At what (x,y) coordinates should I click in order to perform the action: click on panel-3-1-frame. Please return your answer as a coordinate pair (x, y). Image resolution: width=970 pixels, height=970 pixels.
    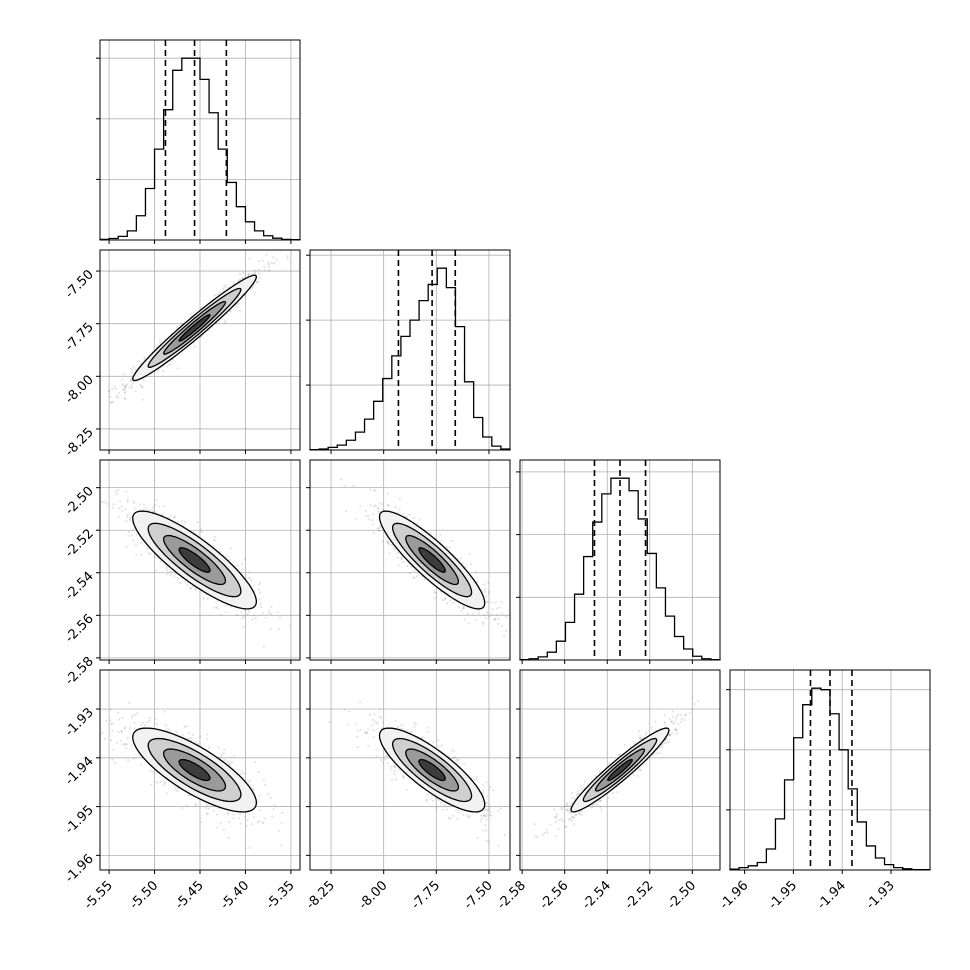
    Looking at the image, I should click on (410, 770).